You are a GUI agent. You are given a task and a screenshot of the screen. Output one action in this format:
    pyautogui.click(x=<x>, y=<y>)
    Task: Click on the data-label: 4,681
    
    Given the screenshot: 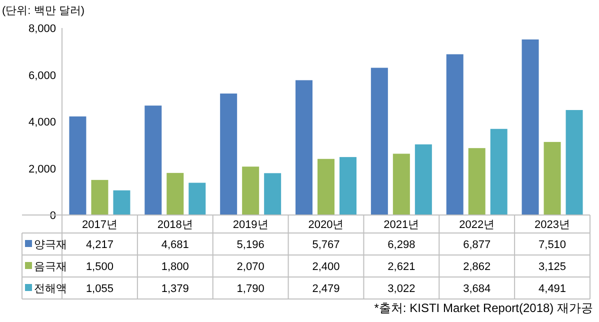 What is the action you would take?
    pyautogui.click(x=175, y=245)
    